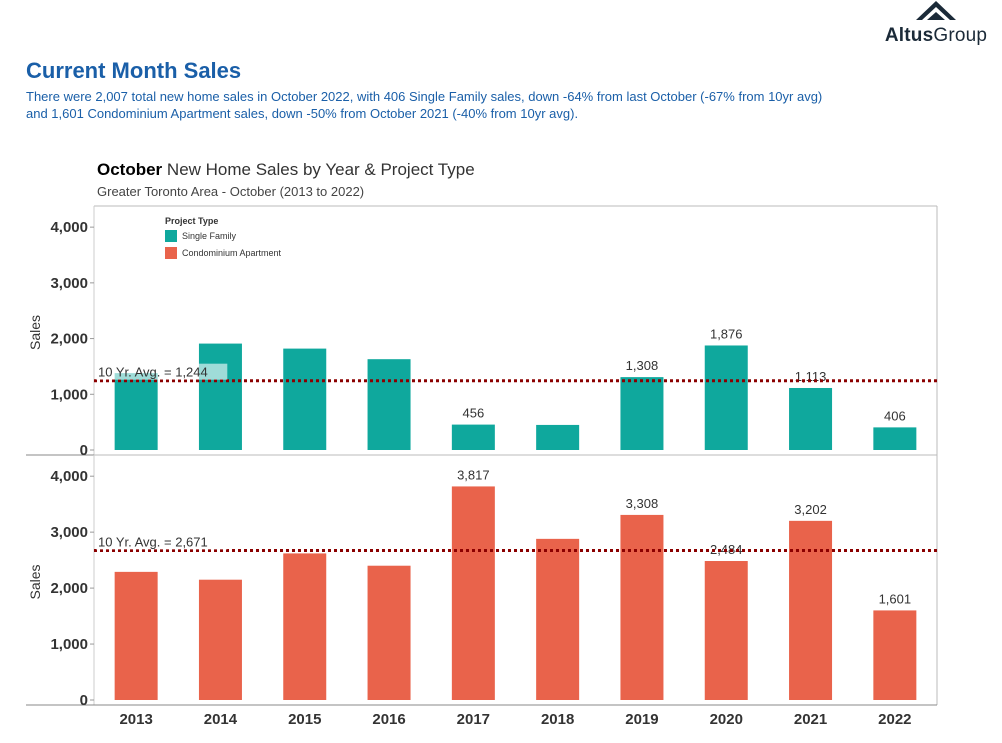  Describe the element at coordinates (305, 626) in the screenshot. I see `bar-condo-2015` at that location.